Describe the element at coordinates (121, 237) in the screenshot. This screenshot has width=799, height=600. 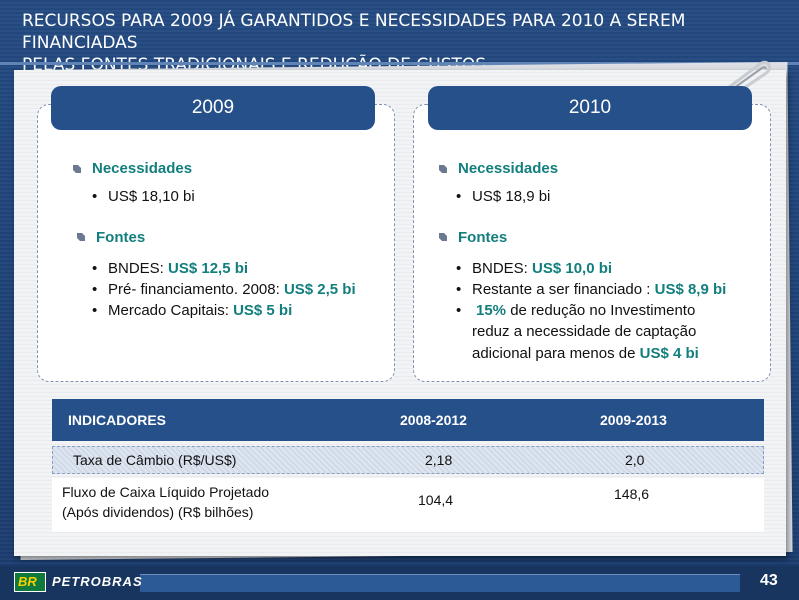
I see `fontes-2009-heading: Fontes` at that location.